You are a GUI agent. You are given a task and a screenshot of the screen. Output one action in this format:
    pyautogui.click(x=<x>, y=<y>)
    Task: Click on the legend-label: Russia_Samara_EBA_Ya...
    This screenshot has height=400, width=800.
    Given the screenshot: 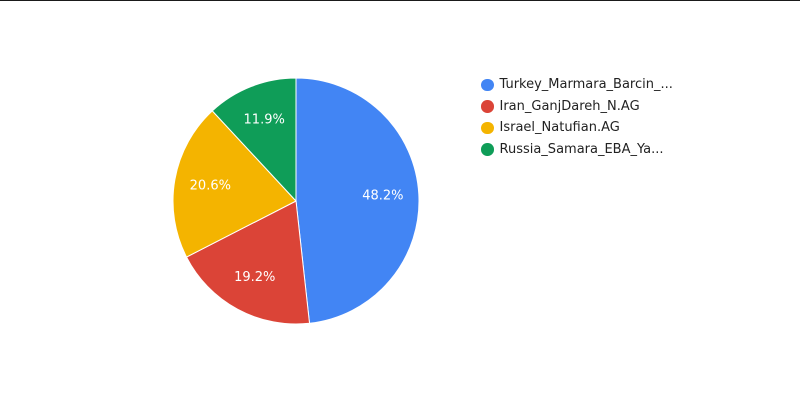 What is the action you would take?
    pyautogui.click(x=581, y=150)
    